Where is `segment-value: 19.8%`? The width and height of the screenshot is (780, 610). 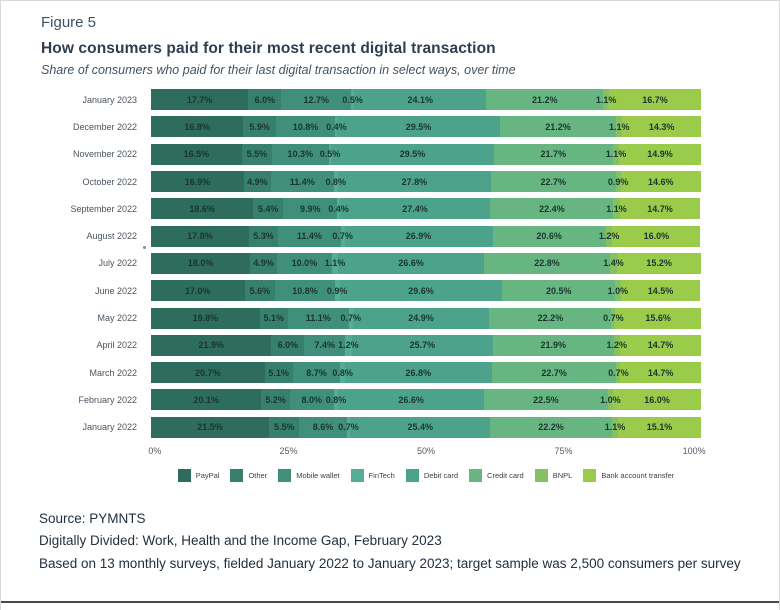 segment-value: 19.8% is located at coordinates (205, 318).